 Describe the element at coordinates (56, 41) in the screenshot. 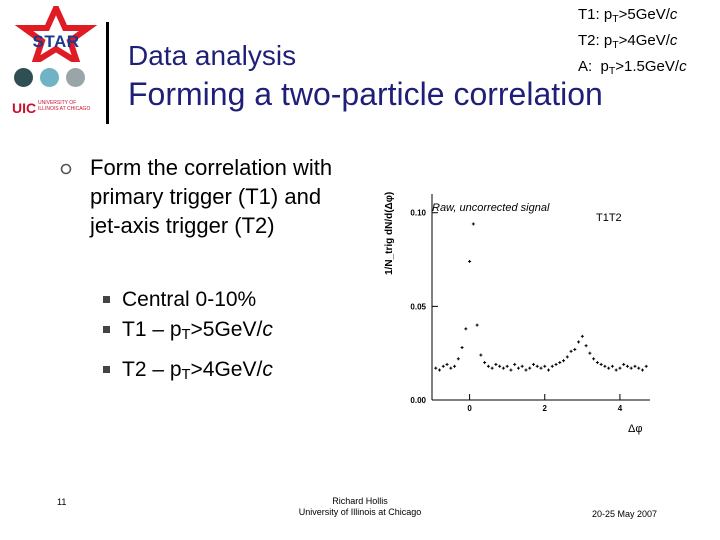

I see `star-logo-text: STAR` at that location.